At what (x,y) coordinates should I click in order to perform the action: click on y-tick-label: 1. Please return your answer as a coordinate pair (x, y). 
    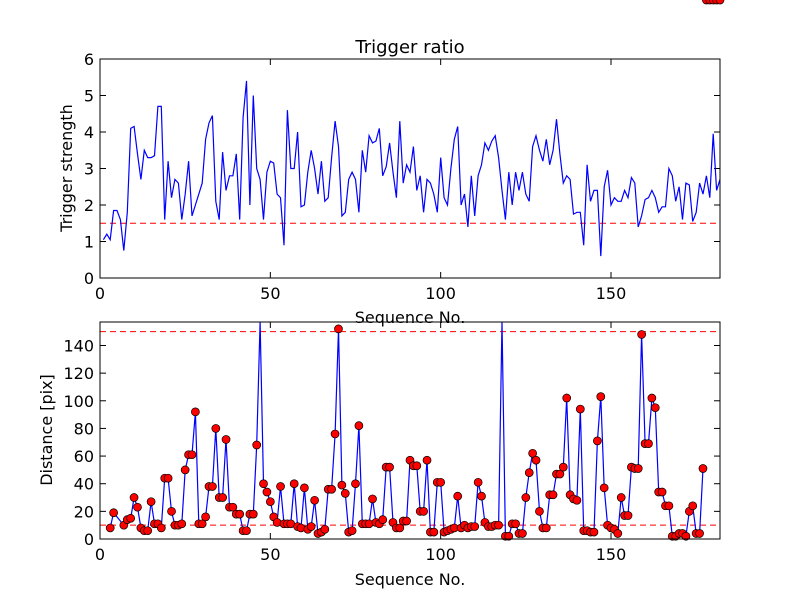
    Looking at the image, I should click on (89, 242).